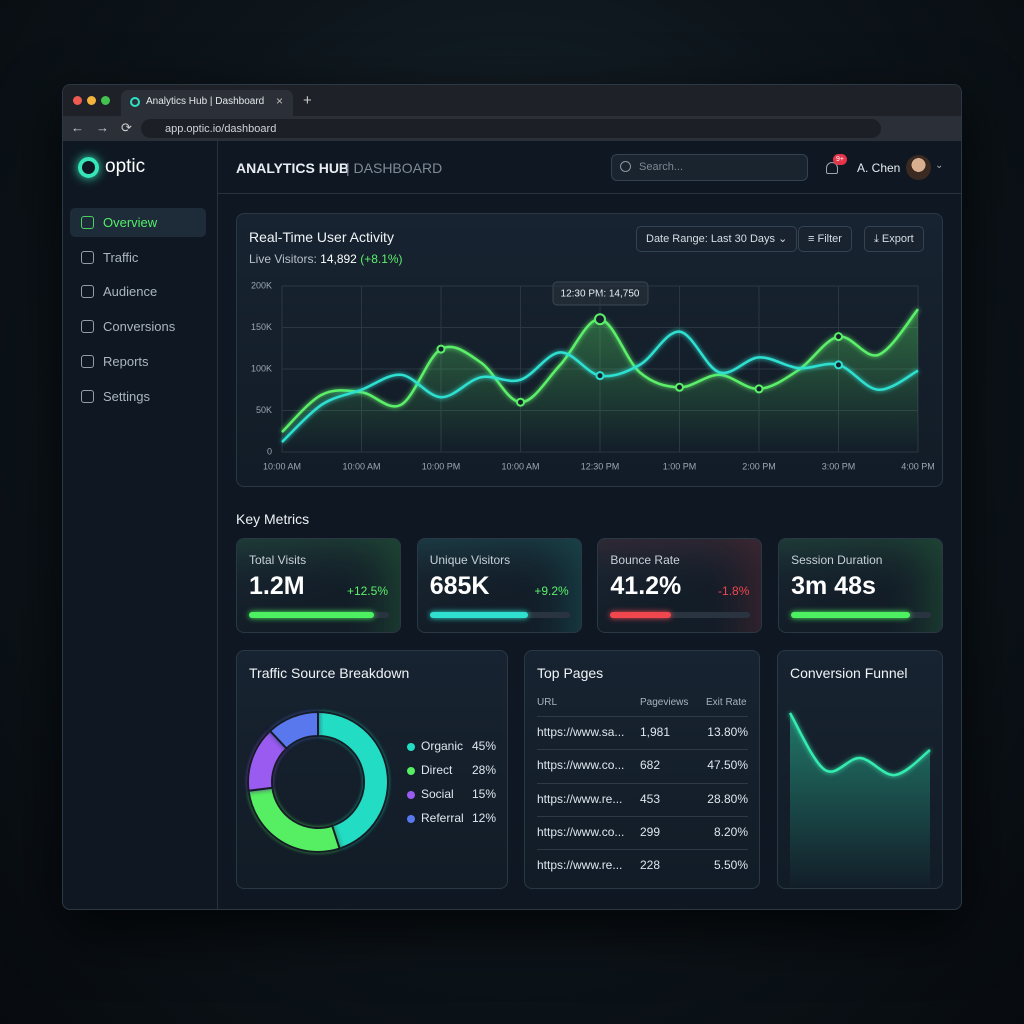  Describe the element at coordinates (547, 702) in the screenshot. I see `table-header: URL` at that location.